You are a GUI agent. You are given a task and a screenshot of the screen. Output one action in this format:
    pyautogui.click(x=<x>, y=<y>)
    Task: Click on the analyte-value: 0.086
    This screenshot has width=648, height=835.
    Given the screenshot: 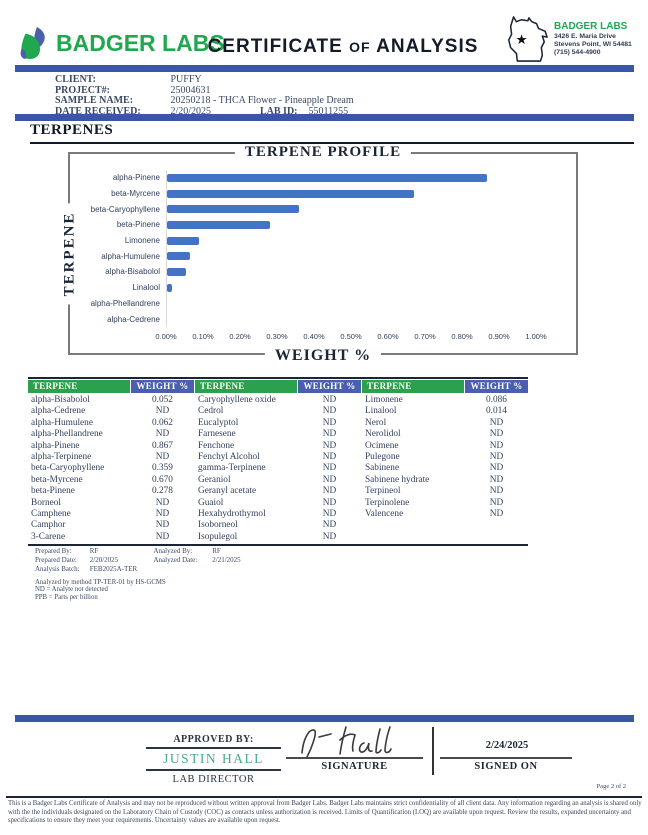 What is the action you would take?
    pyautogui.click(x=496, y=400)
    